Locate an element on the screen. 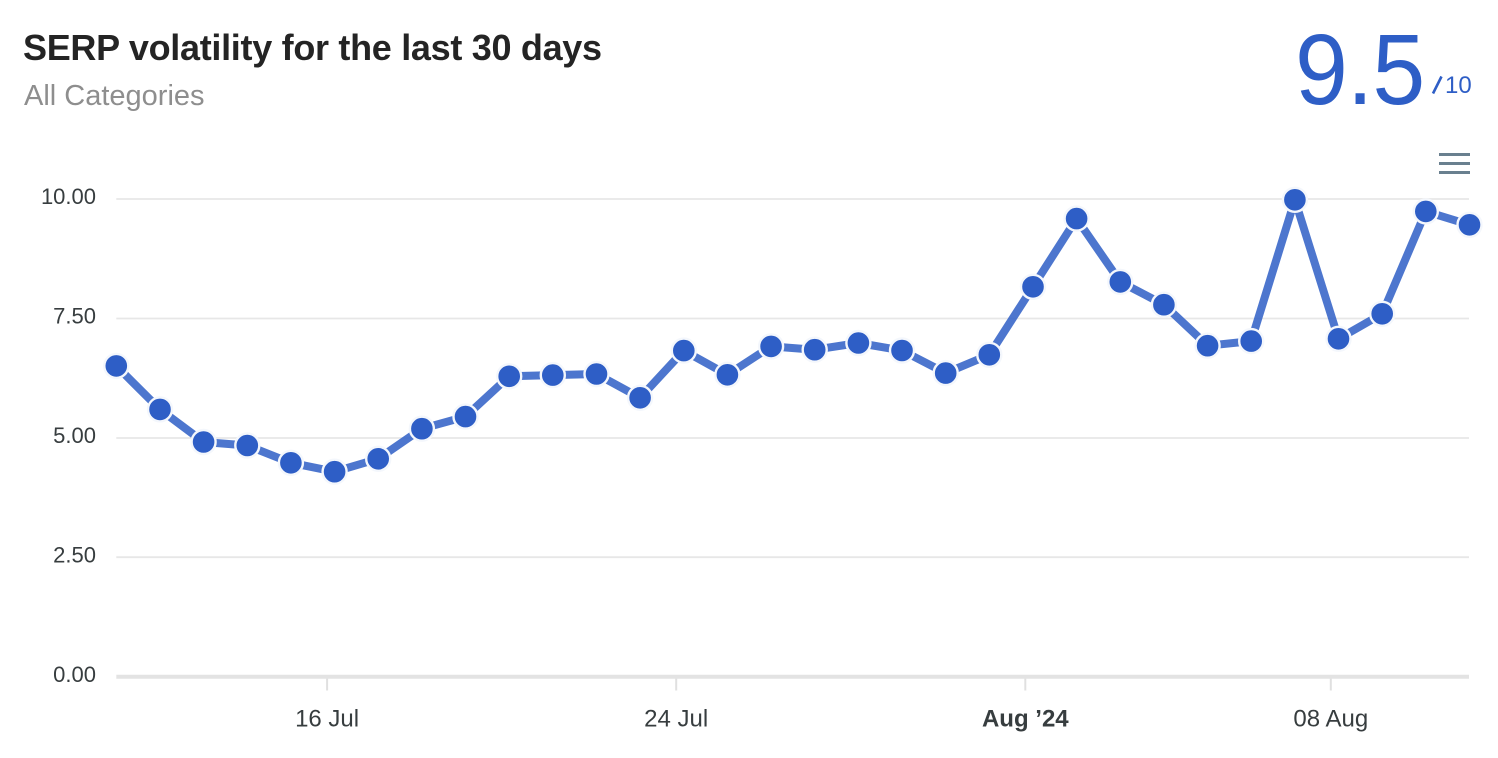 This screenshot has height=758, width=1498. svg-text: 16 Jul is located at coordinates (327, 719).